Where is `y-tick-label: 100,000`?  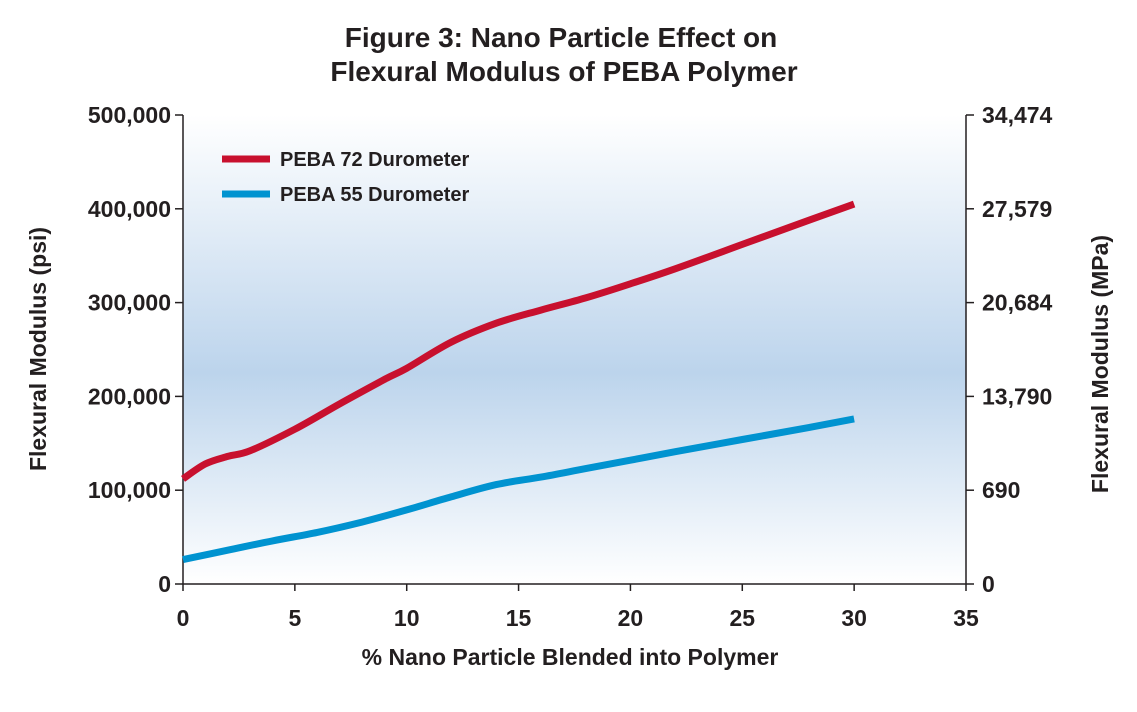 y-tick-label: 100,000 is located at coordinates (129, 490).